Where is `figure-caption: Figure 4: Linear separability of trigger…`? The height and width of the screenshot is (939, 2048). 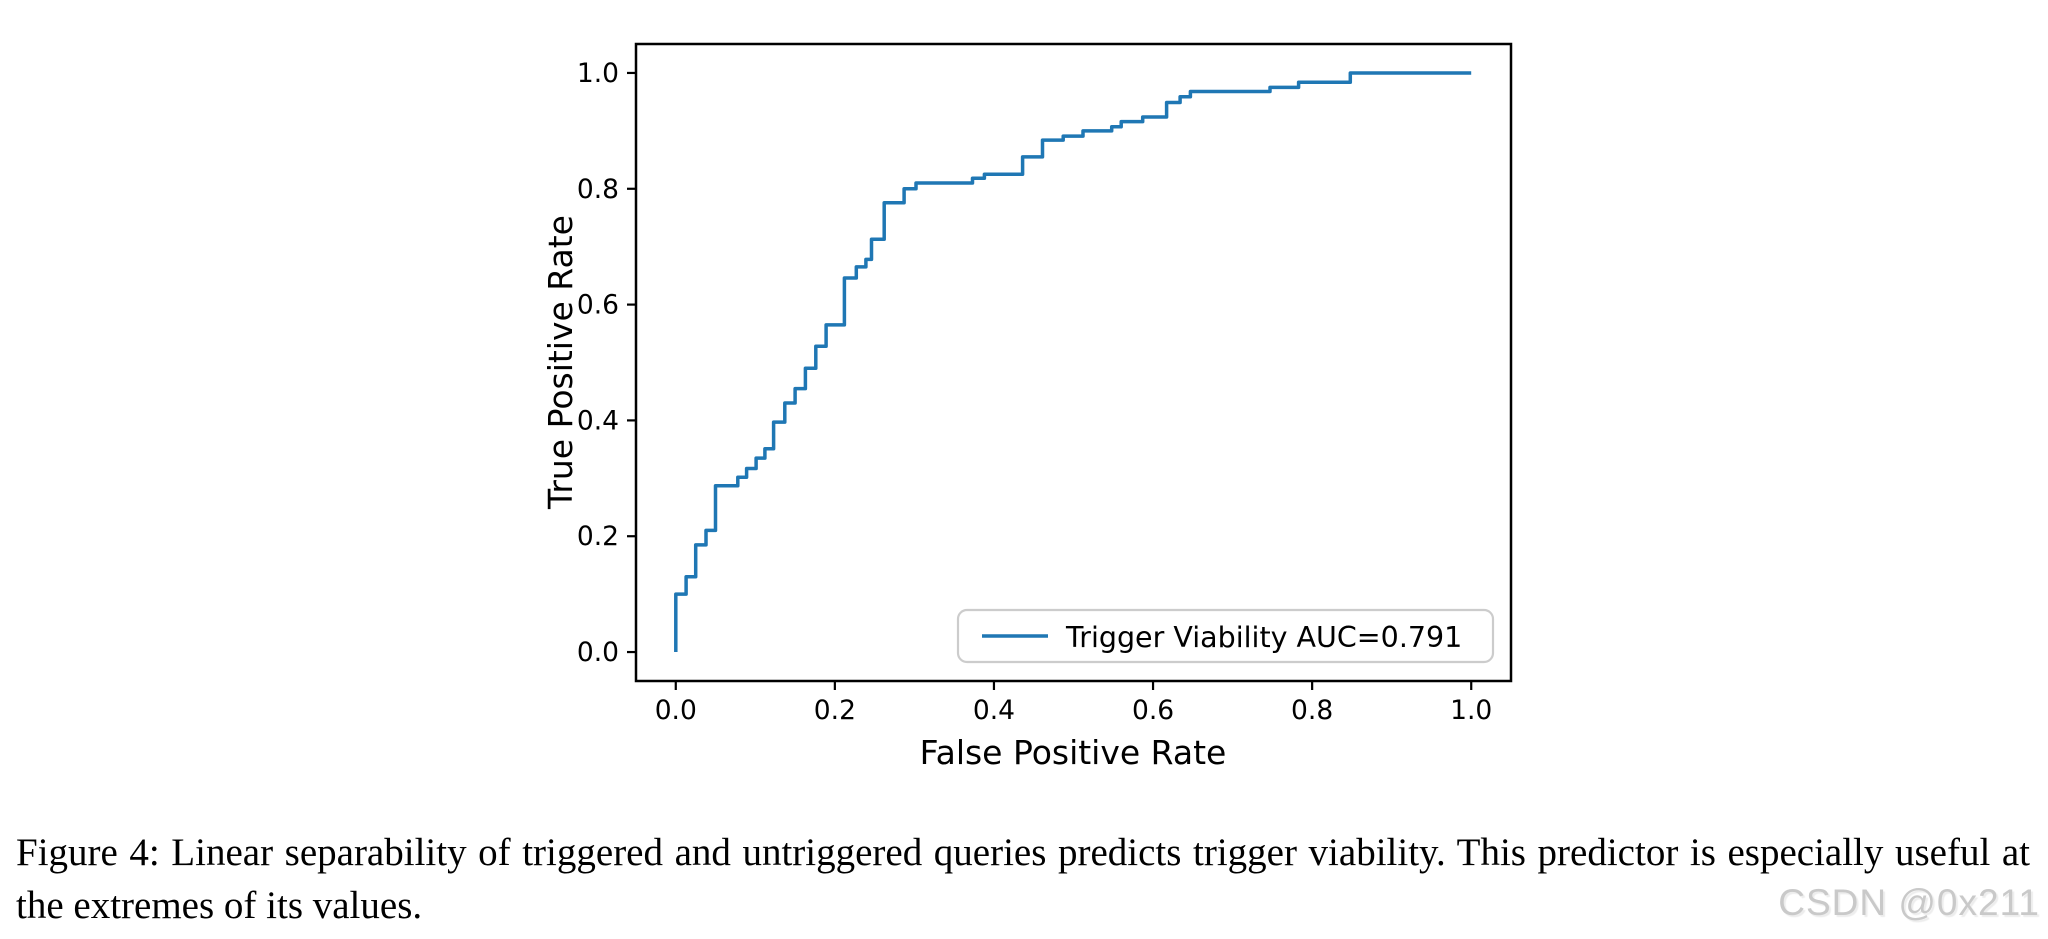
figure-caption: Figure 4: Linear separability of trigger… is located at coordinates (1023, 879).